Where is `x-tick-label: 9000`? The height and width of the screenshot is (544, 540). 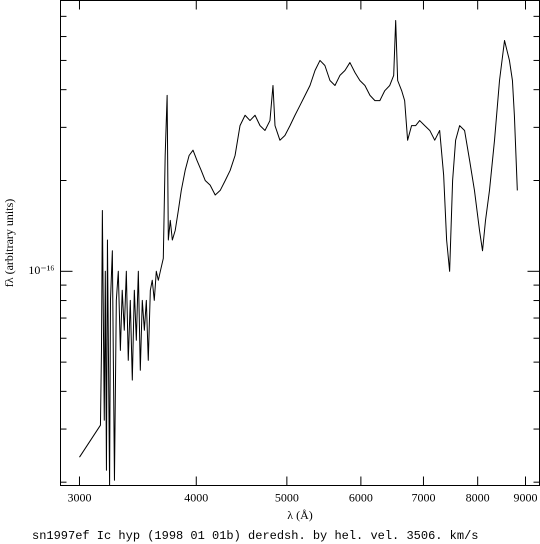
x-tick-label: 9000 is located at coordinates (525, 497).